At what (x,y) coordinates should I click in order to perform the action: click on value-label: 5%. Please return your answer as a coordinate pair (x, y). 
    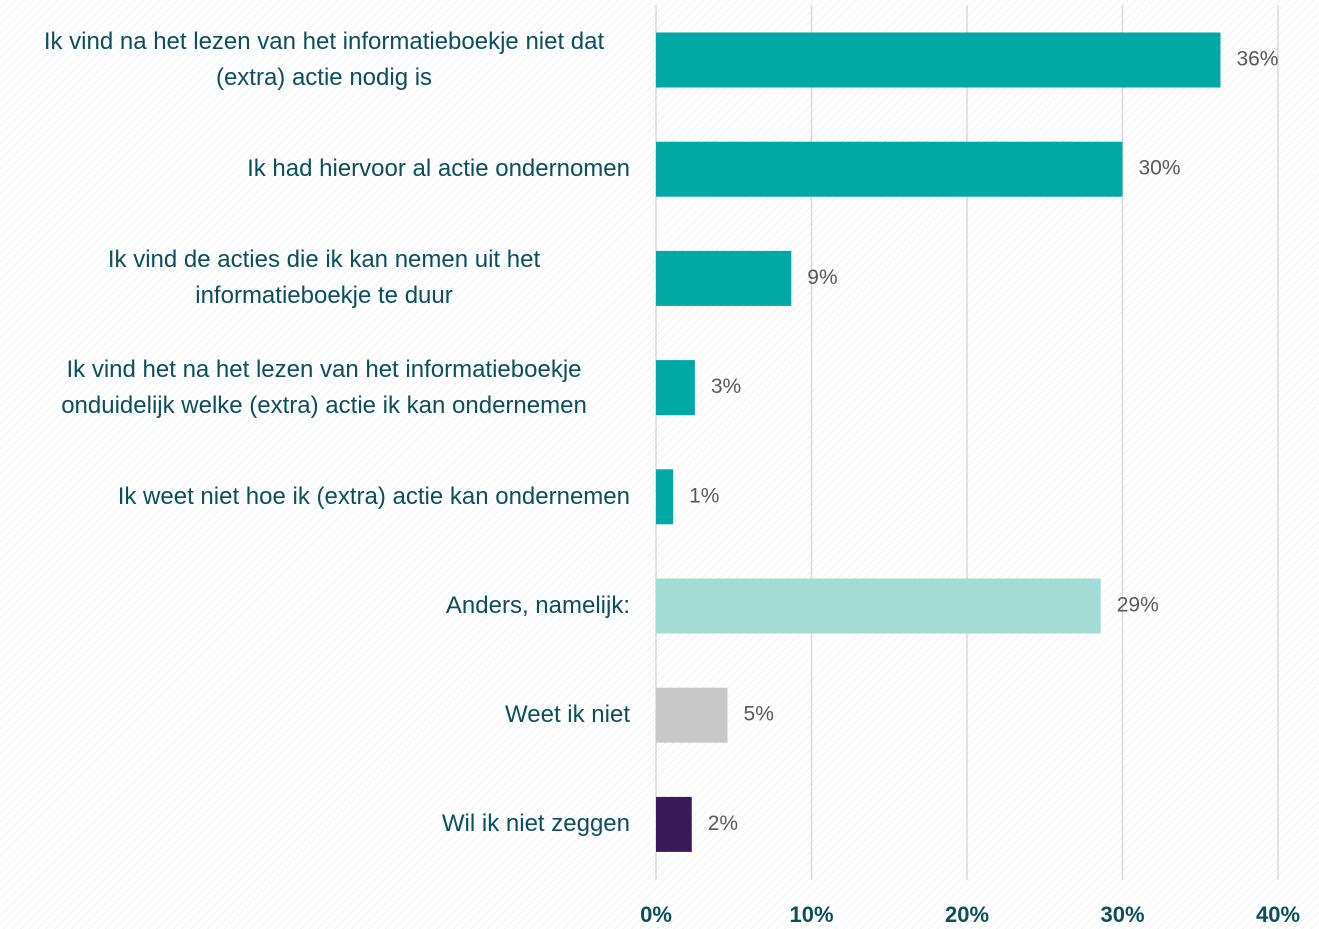
    Looking at the image, I should click on (759, 714).